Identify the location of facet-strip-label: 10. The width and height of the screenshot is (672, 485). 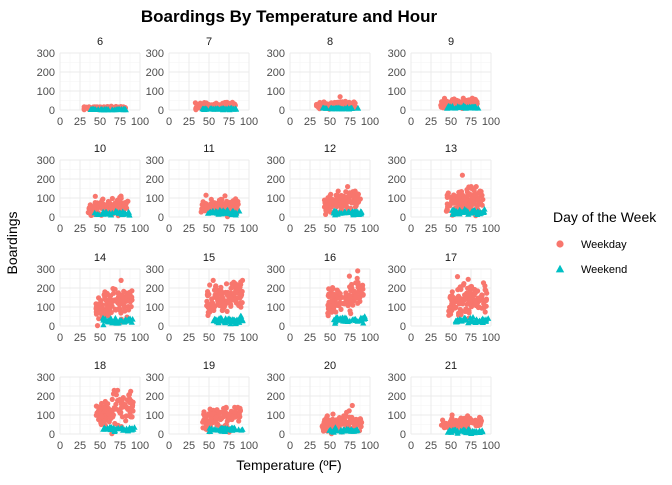
(100, 149).